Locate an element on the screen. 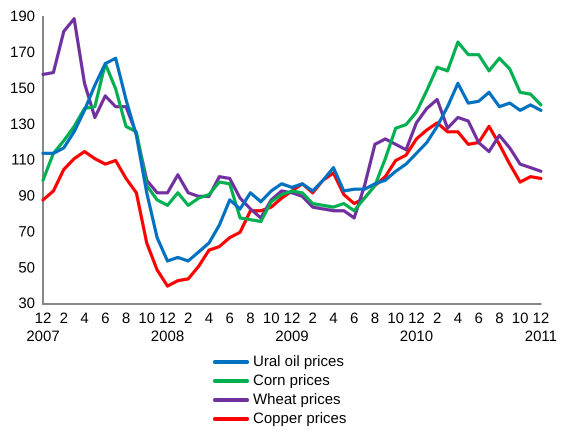  y-tick-label: 90 is located at coordinates (27, 196).